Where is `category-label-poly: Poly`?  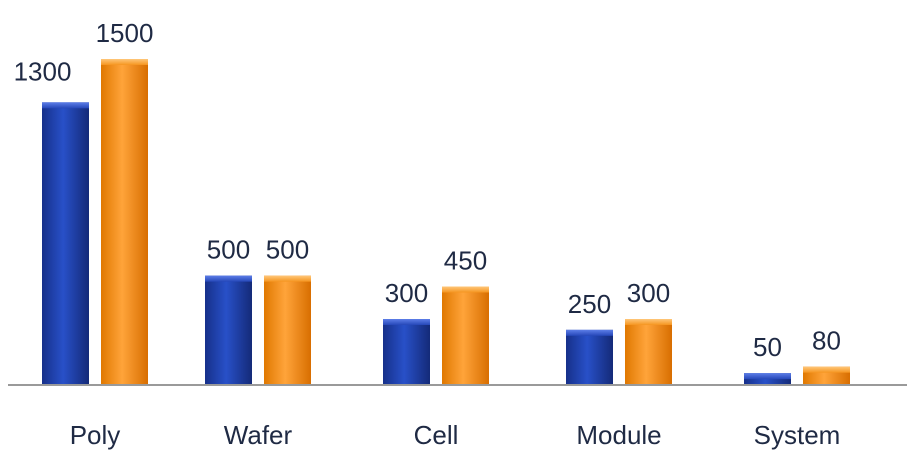
category-label-poly: Poly is located at coordinates (95, 435).